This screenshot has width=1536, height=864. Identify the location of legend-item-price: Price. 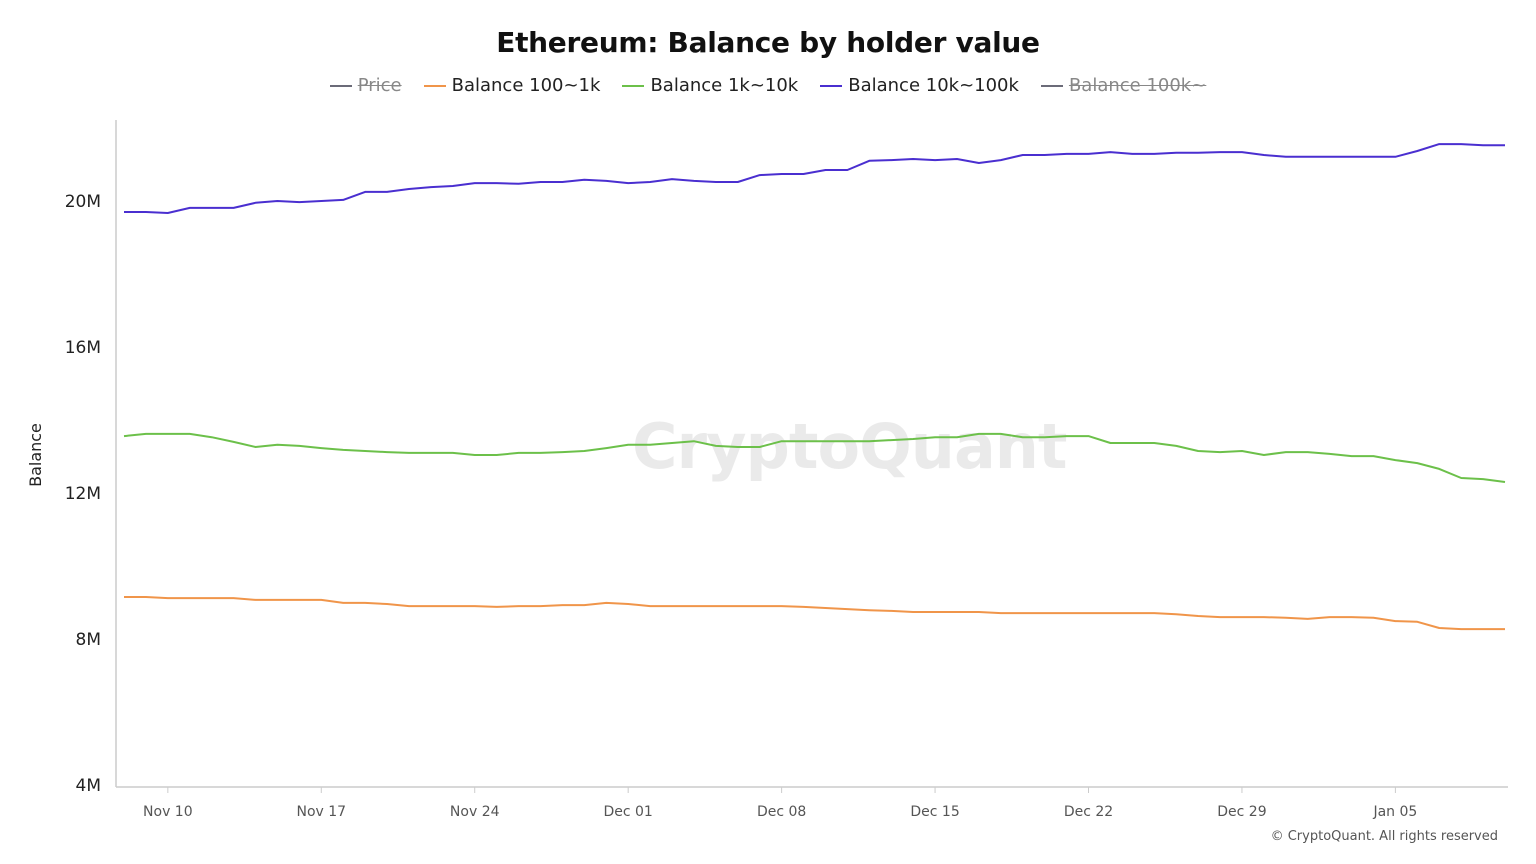
(365, 85).